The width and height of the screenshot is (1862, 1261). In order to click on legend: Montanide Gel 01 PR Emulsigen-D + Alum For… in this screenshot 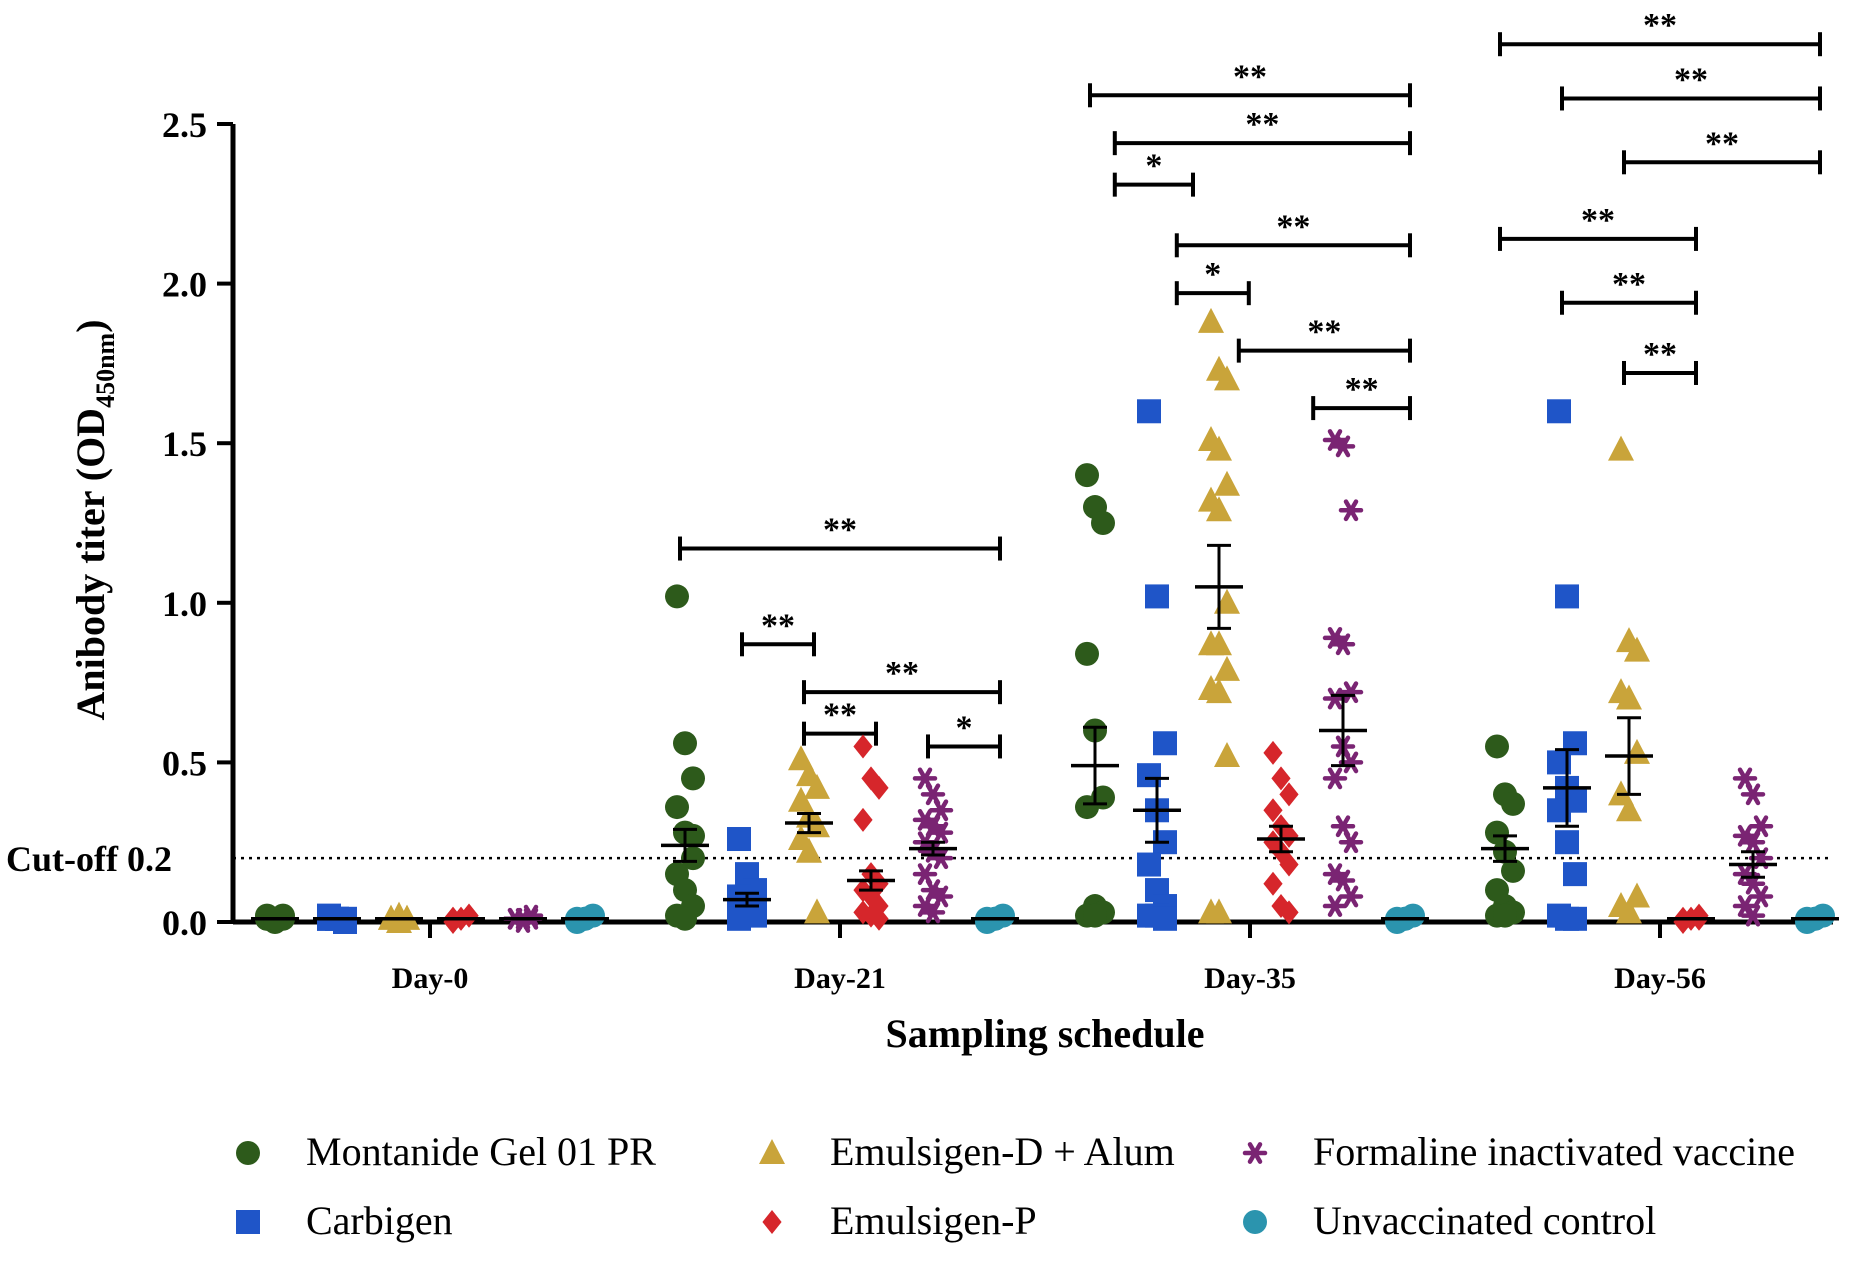, I will do `click(1015, 1186)`.